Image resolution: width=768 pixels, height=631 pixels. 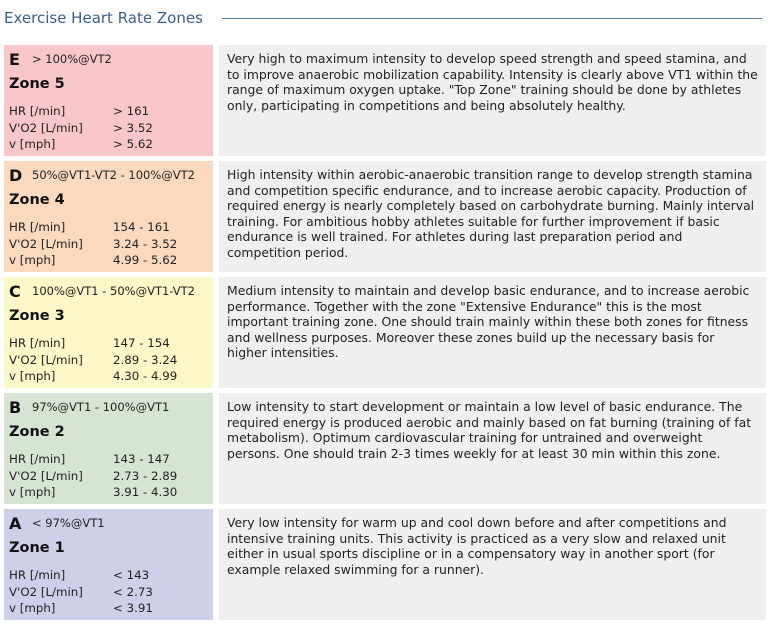 I want to click on metric-value: 3.24 - 3.52, so click(x=145, y=243).